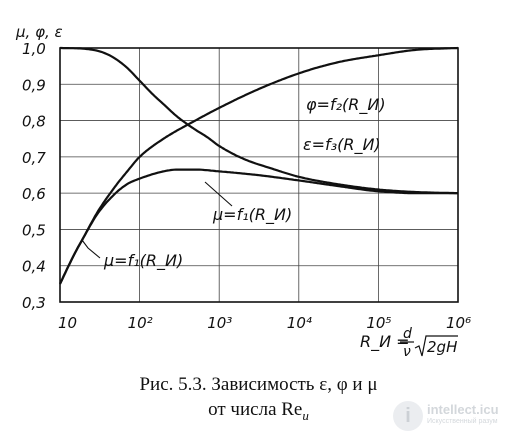 This screenshot has width=517, height=441. Describe the element at coordinates (458, 323) in the screenshot. I see `x-tick-label: 10⁶` at that location.